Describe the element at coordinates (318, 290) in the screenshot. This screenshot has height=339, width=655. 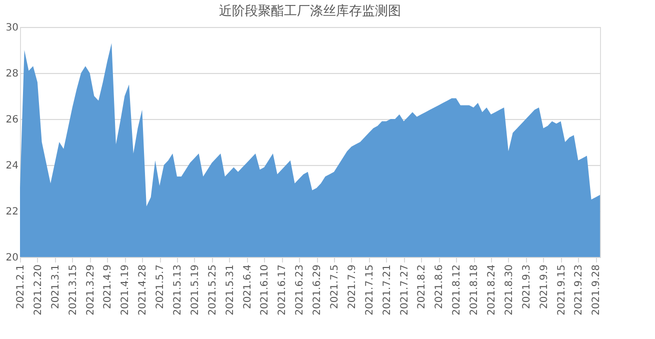
I see `x-tick-label: 2021.6.29` at that location.